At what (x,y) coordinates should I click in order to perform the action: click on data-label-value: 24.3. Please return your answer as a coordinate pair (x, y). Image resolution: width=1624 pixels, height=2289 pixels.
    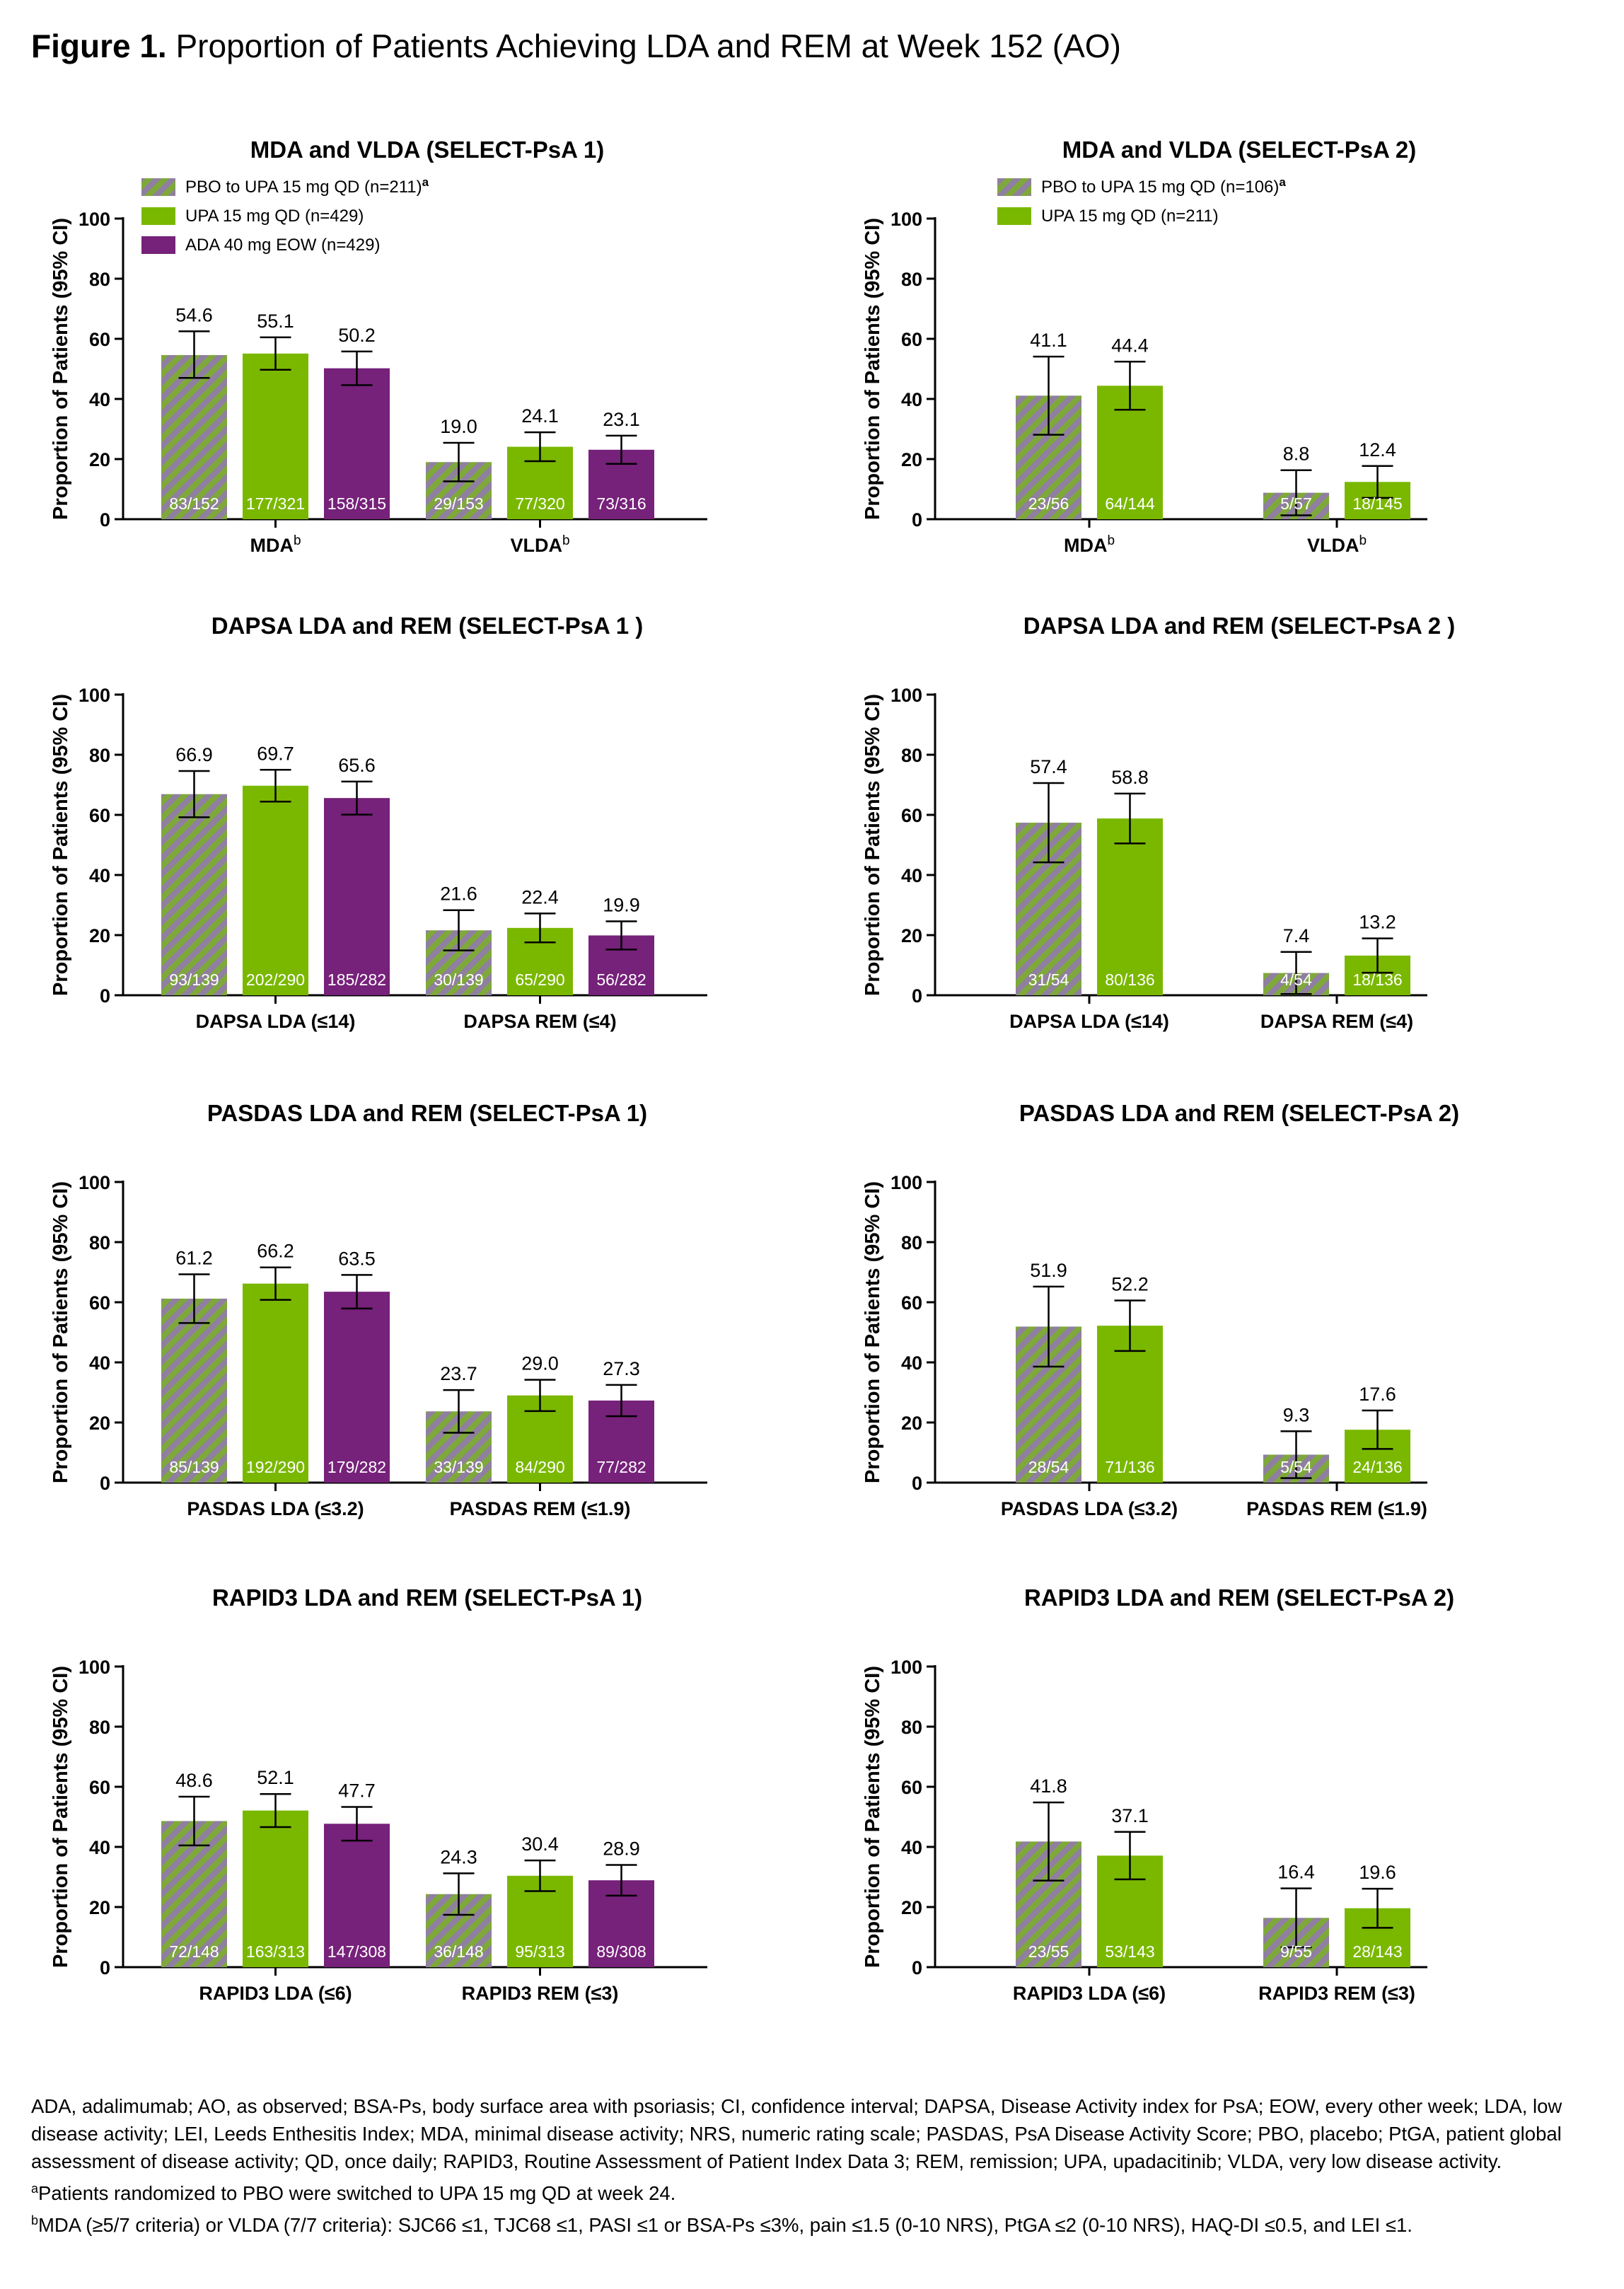
    Looking at the image, I should click on (458, 1856).